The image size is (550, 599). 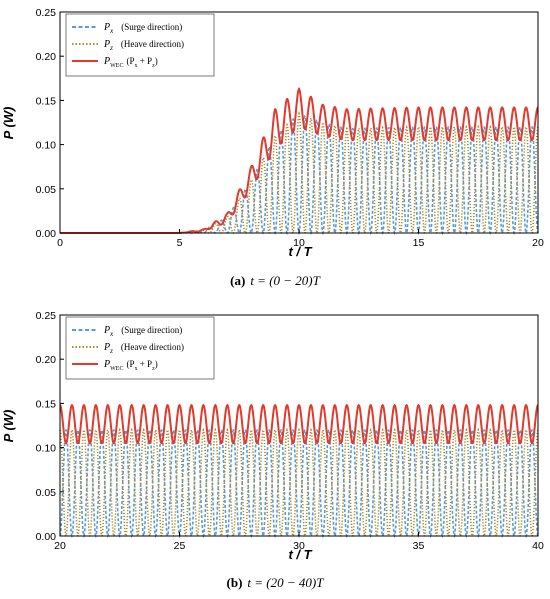 I want to click on y-axis-label-b: P (W), so click(x=8, y=426).